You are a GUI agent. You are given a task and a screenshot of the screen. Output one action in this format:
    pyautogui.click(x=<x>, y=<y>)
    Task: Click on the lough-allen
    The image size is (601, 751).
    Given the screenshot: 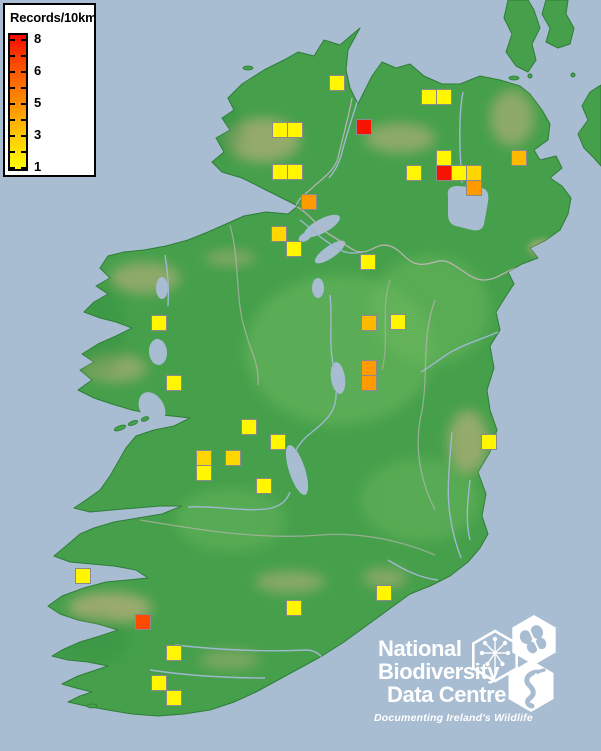 What is the action you would take?
    pyautogui.click(x=318, y=288)
    